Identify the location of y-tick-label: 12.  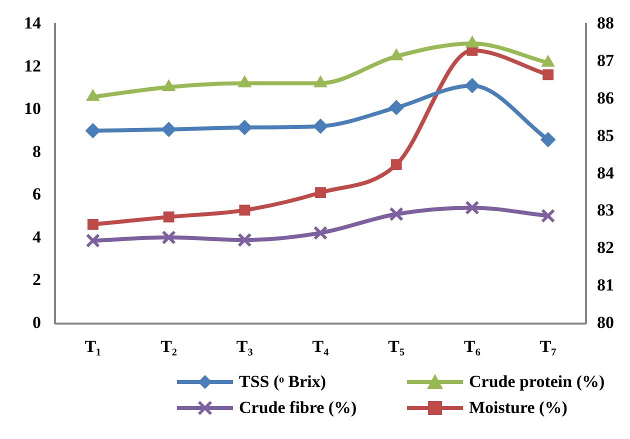
(32, 66).